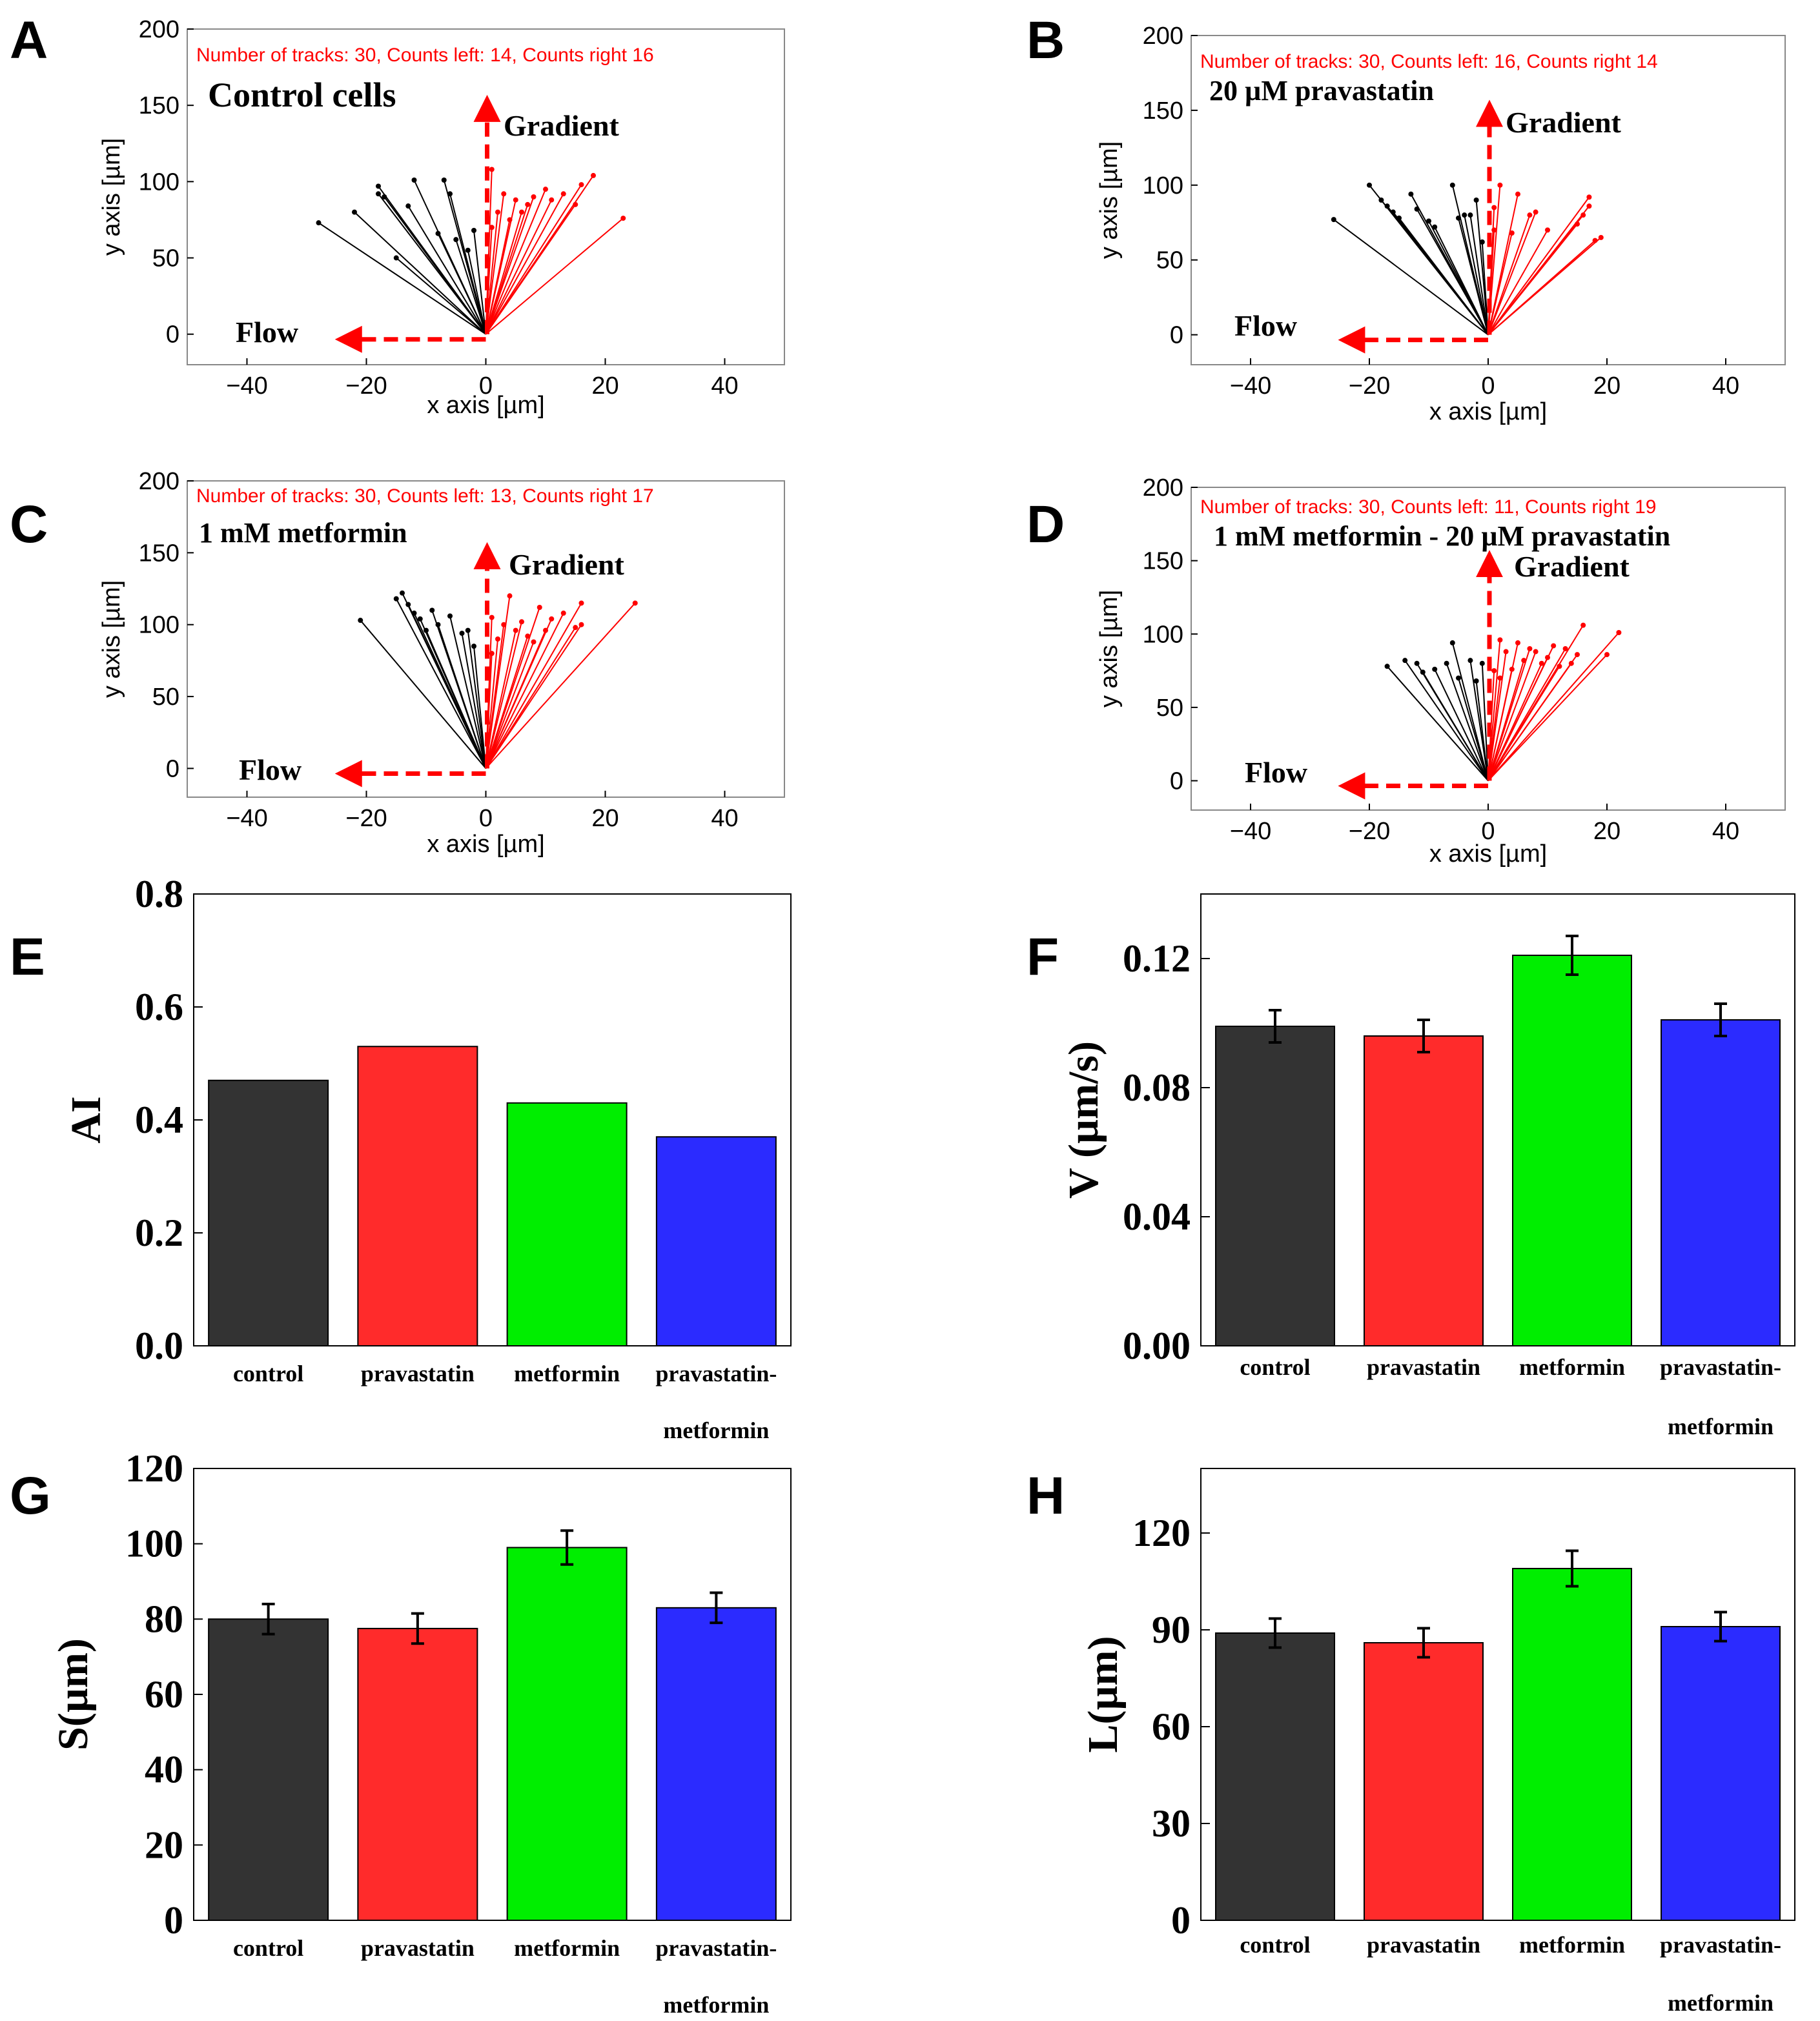  Describe the element at coordinates (1046, 524) in the screenshot. I see `panel-letter: D` at that location.